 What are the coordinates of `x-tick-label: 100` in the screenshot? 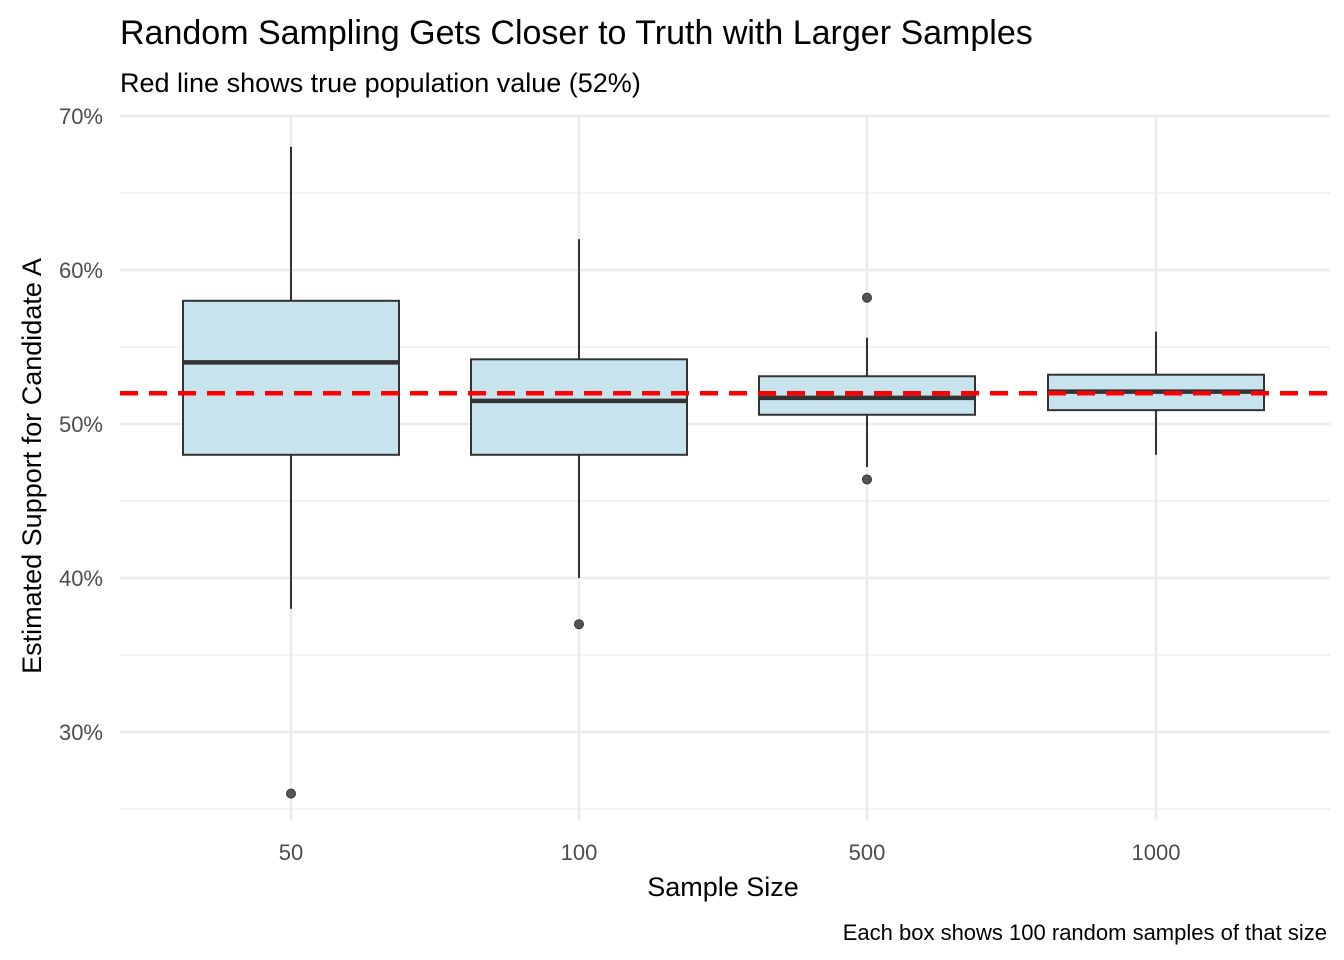 It's located at (579, 852).